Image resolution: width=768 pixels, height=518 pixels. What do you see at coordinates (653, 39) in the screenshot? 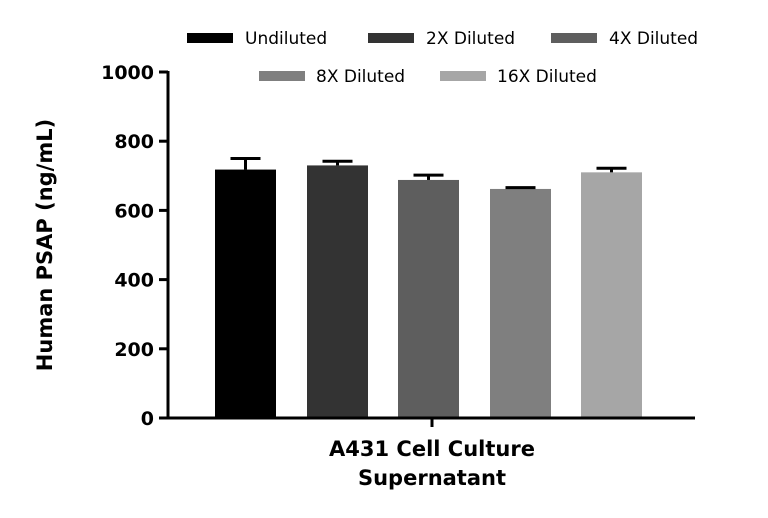
I see `legend-label: 4X Diluted` at bounding box center [653, 39].